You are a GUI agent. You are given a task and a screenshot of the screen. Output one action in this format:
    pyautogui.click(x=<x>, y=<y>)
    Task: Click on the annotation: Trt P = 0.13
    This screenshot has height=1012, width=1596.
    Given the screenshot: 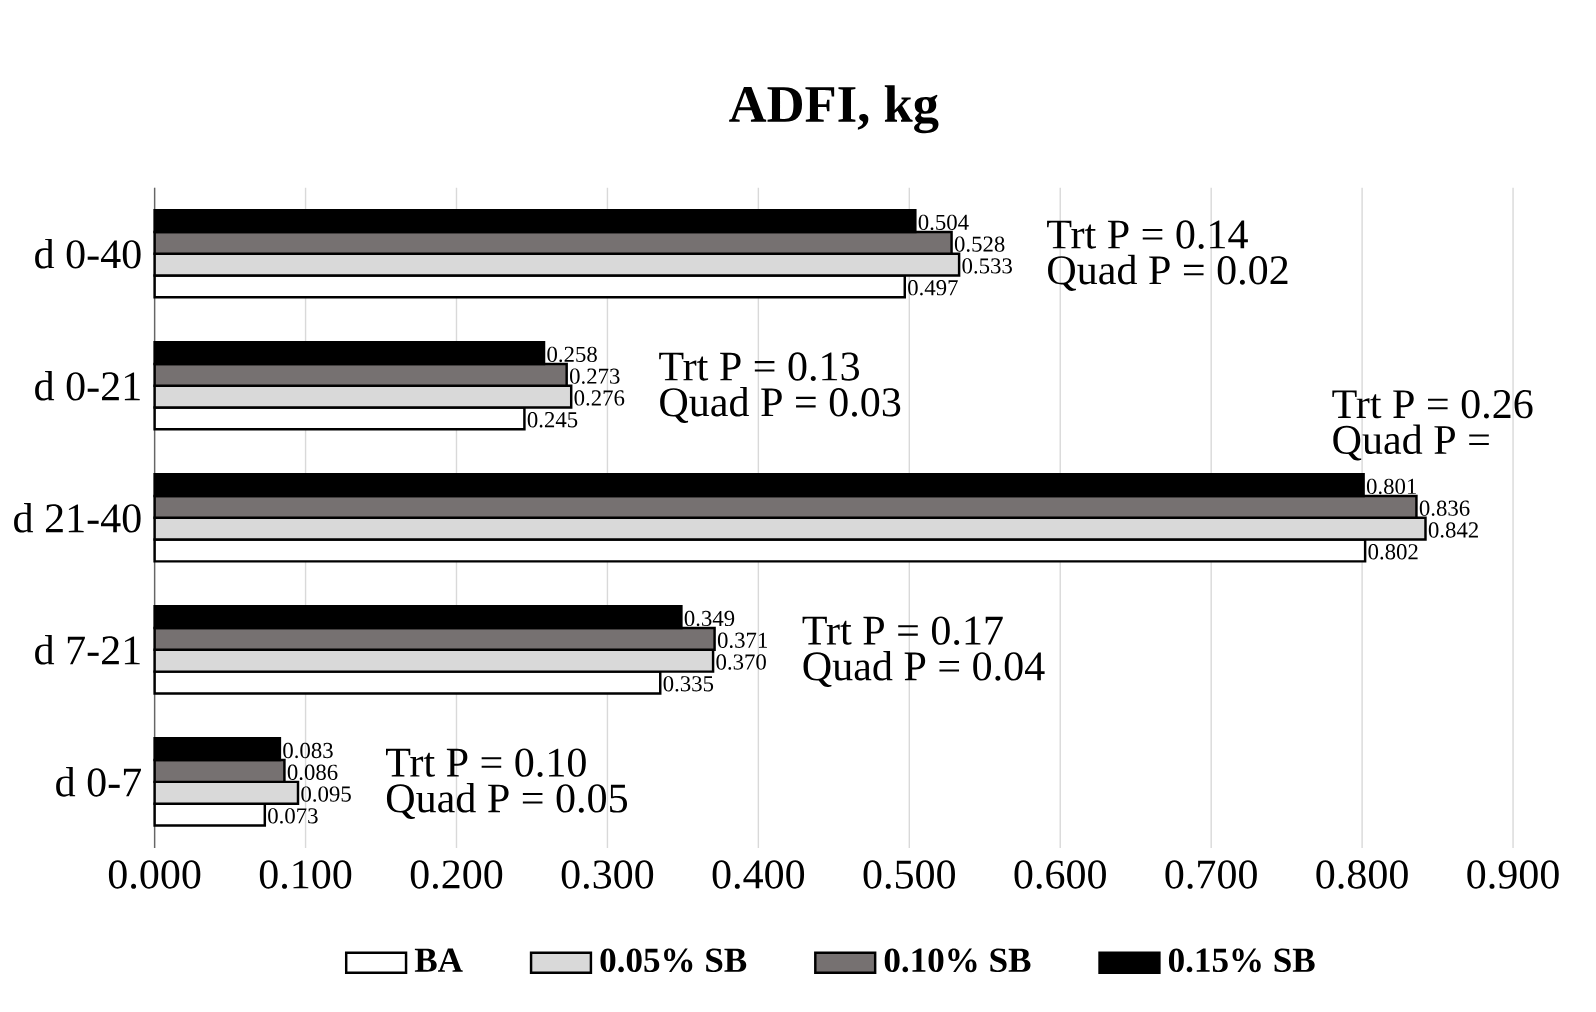 What is the action you would take?
    pyautogui.click(x=759, y=366)
    